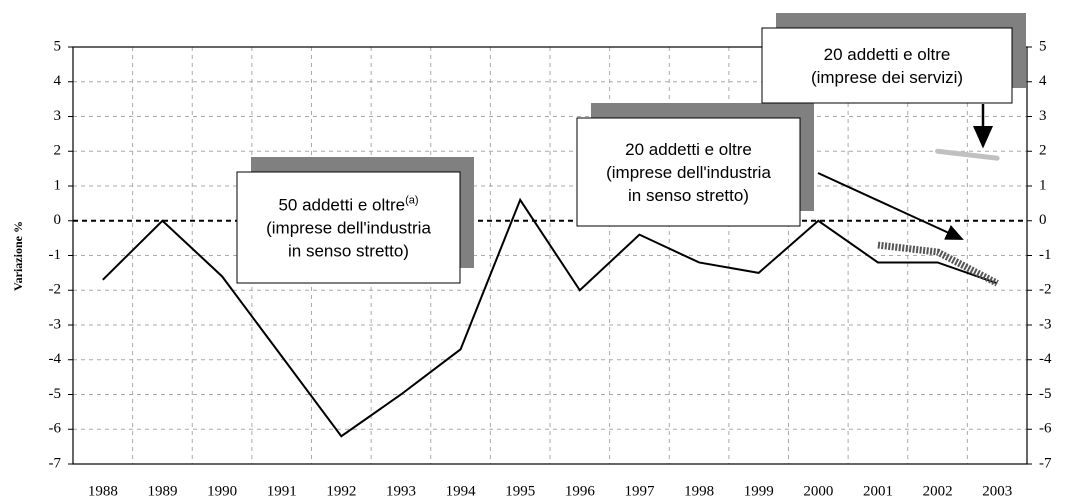 This screenshot has width=1065, height=504. Describe the element at coordinates (461, 491) in the screenshot. I see `x-tick-label: 1994` at that location.